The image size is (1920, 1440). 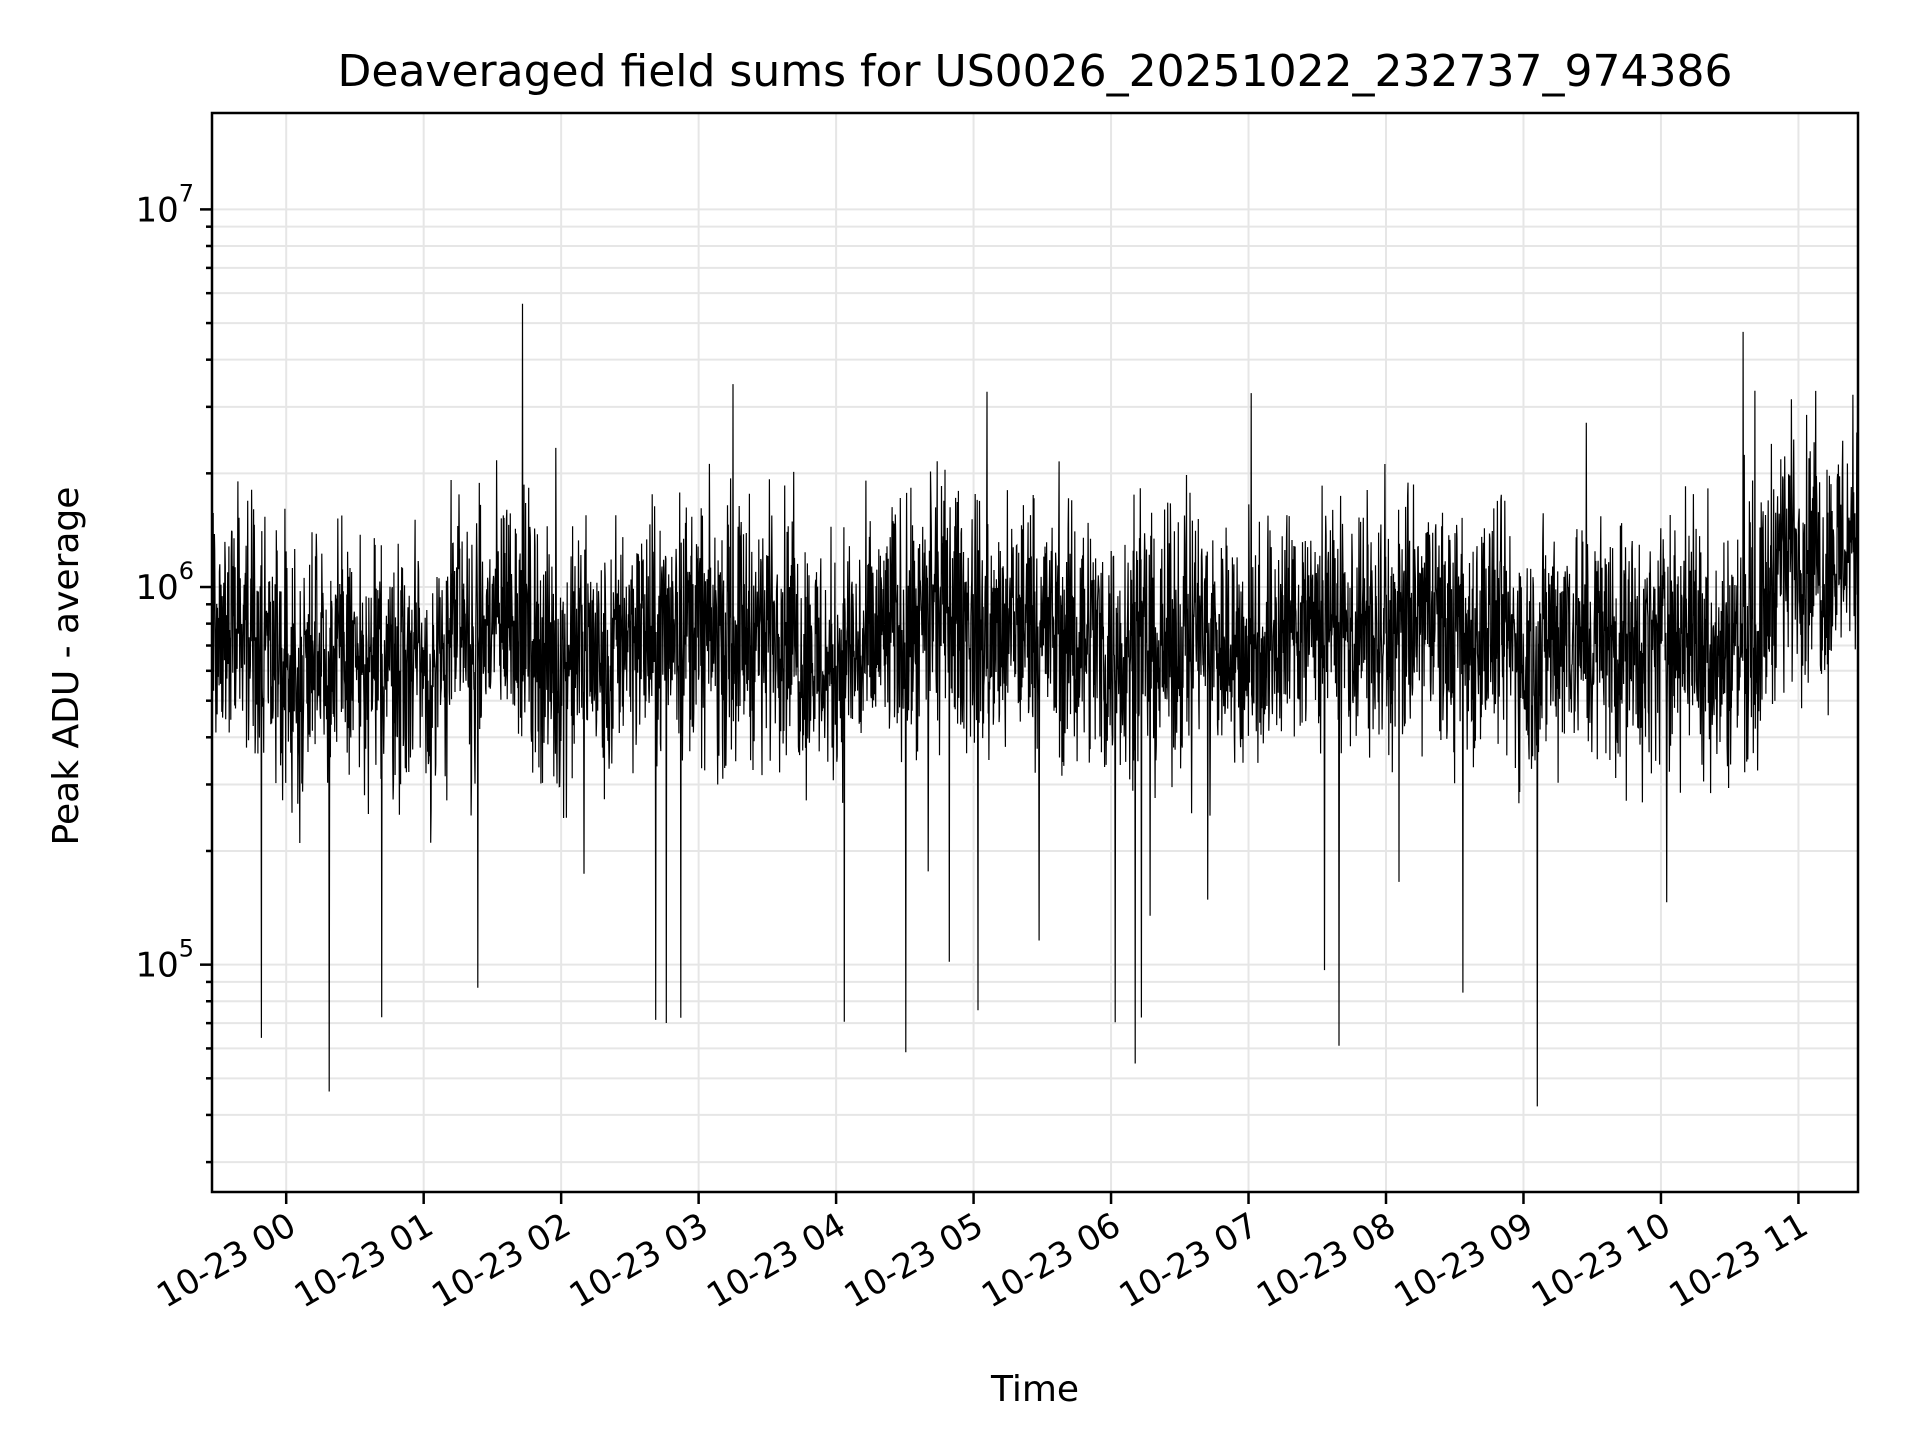 I want to click on y-tick-label: 10⁷, so click(x=164, y=204).